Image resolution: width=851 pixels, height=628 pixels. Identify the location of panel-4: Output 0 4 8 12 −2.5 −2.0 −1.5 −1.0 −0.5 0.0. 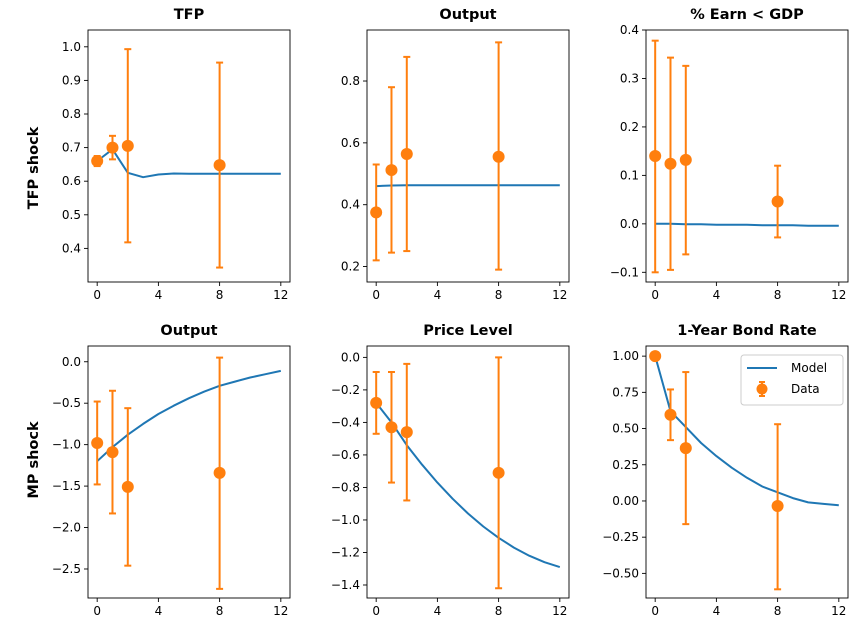
(171, 470).